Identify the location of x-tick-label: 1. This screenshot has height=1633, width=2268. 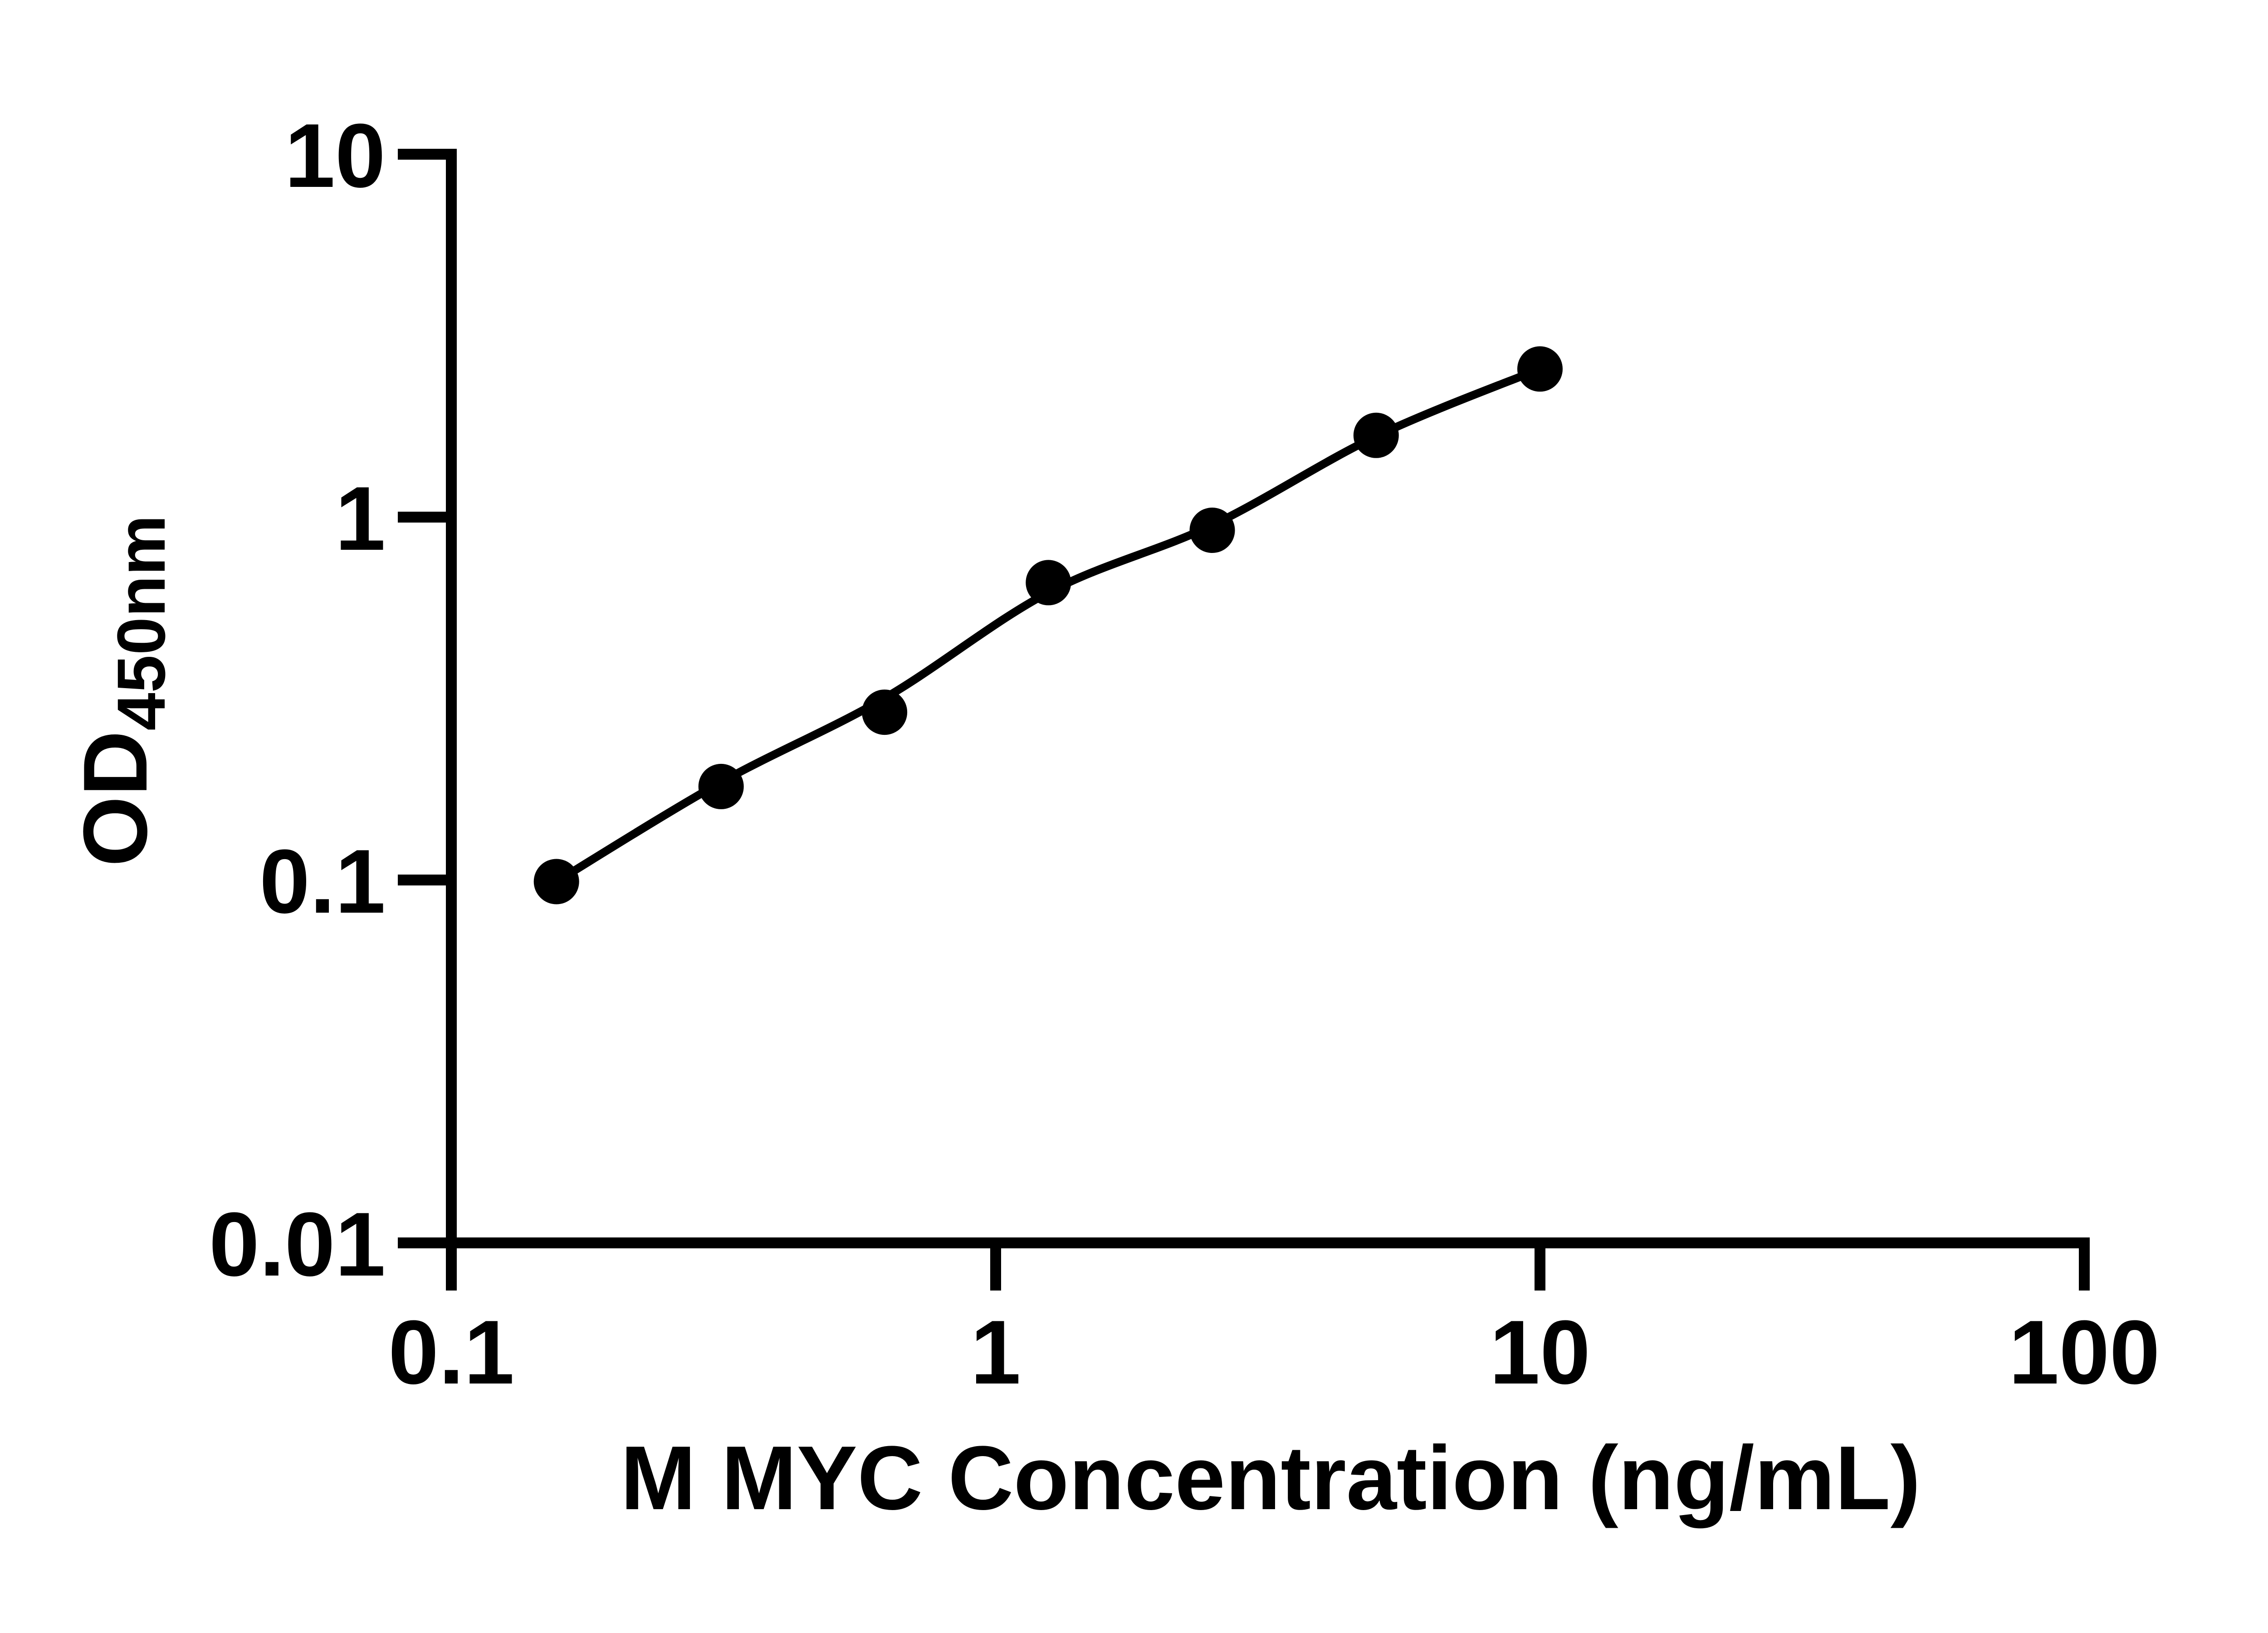
(995, 1352).